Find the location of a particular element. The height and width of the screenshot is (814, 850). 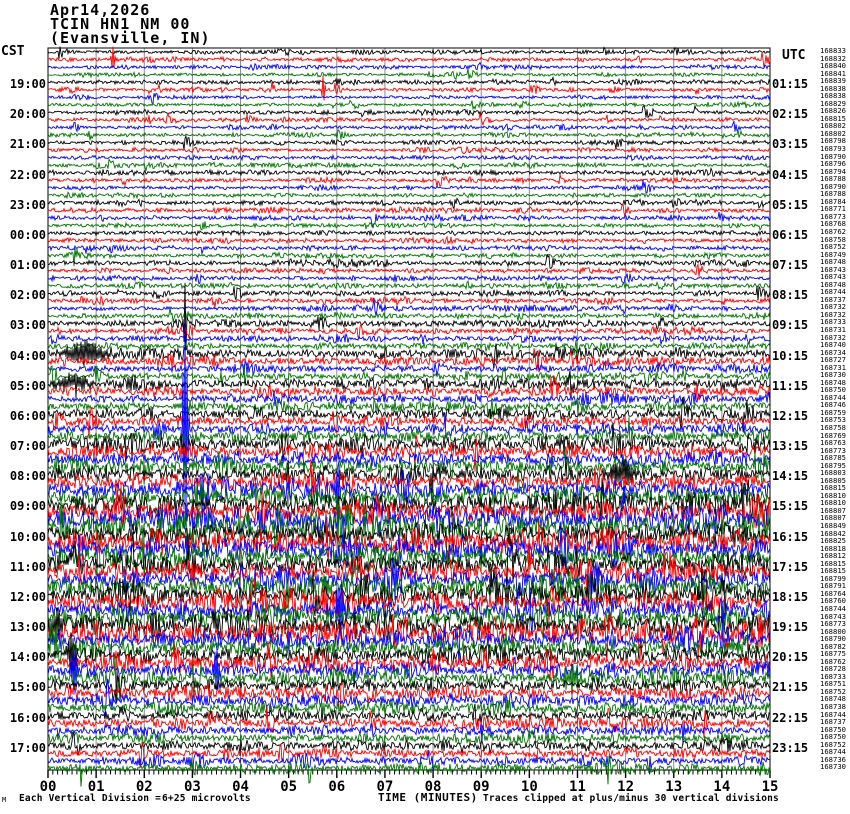

cst-label-00:00: 00:00 is located at coordinates (27, 234).